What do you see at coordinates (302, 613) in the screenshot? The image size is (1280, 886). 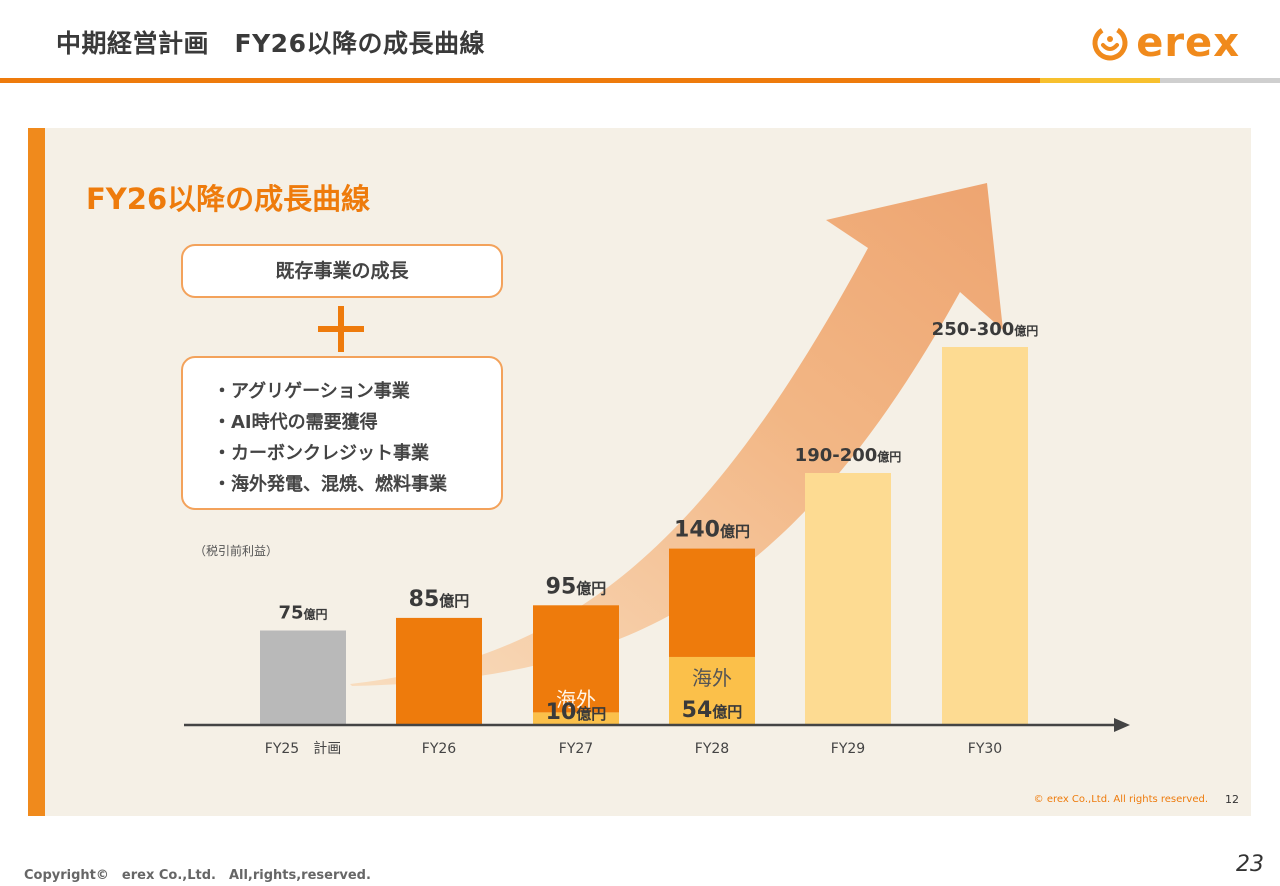 I see `total-value-label: 75億円` at bounding box center [302, 613].